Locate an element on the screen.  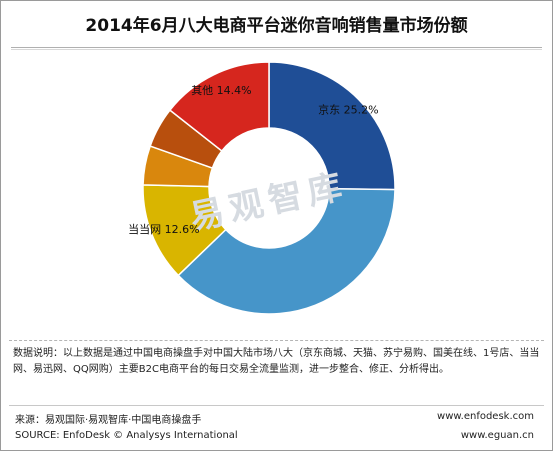
slice-label: 其他 14.4% is located at coordinates (221, 90).